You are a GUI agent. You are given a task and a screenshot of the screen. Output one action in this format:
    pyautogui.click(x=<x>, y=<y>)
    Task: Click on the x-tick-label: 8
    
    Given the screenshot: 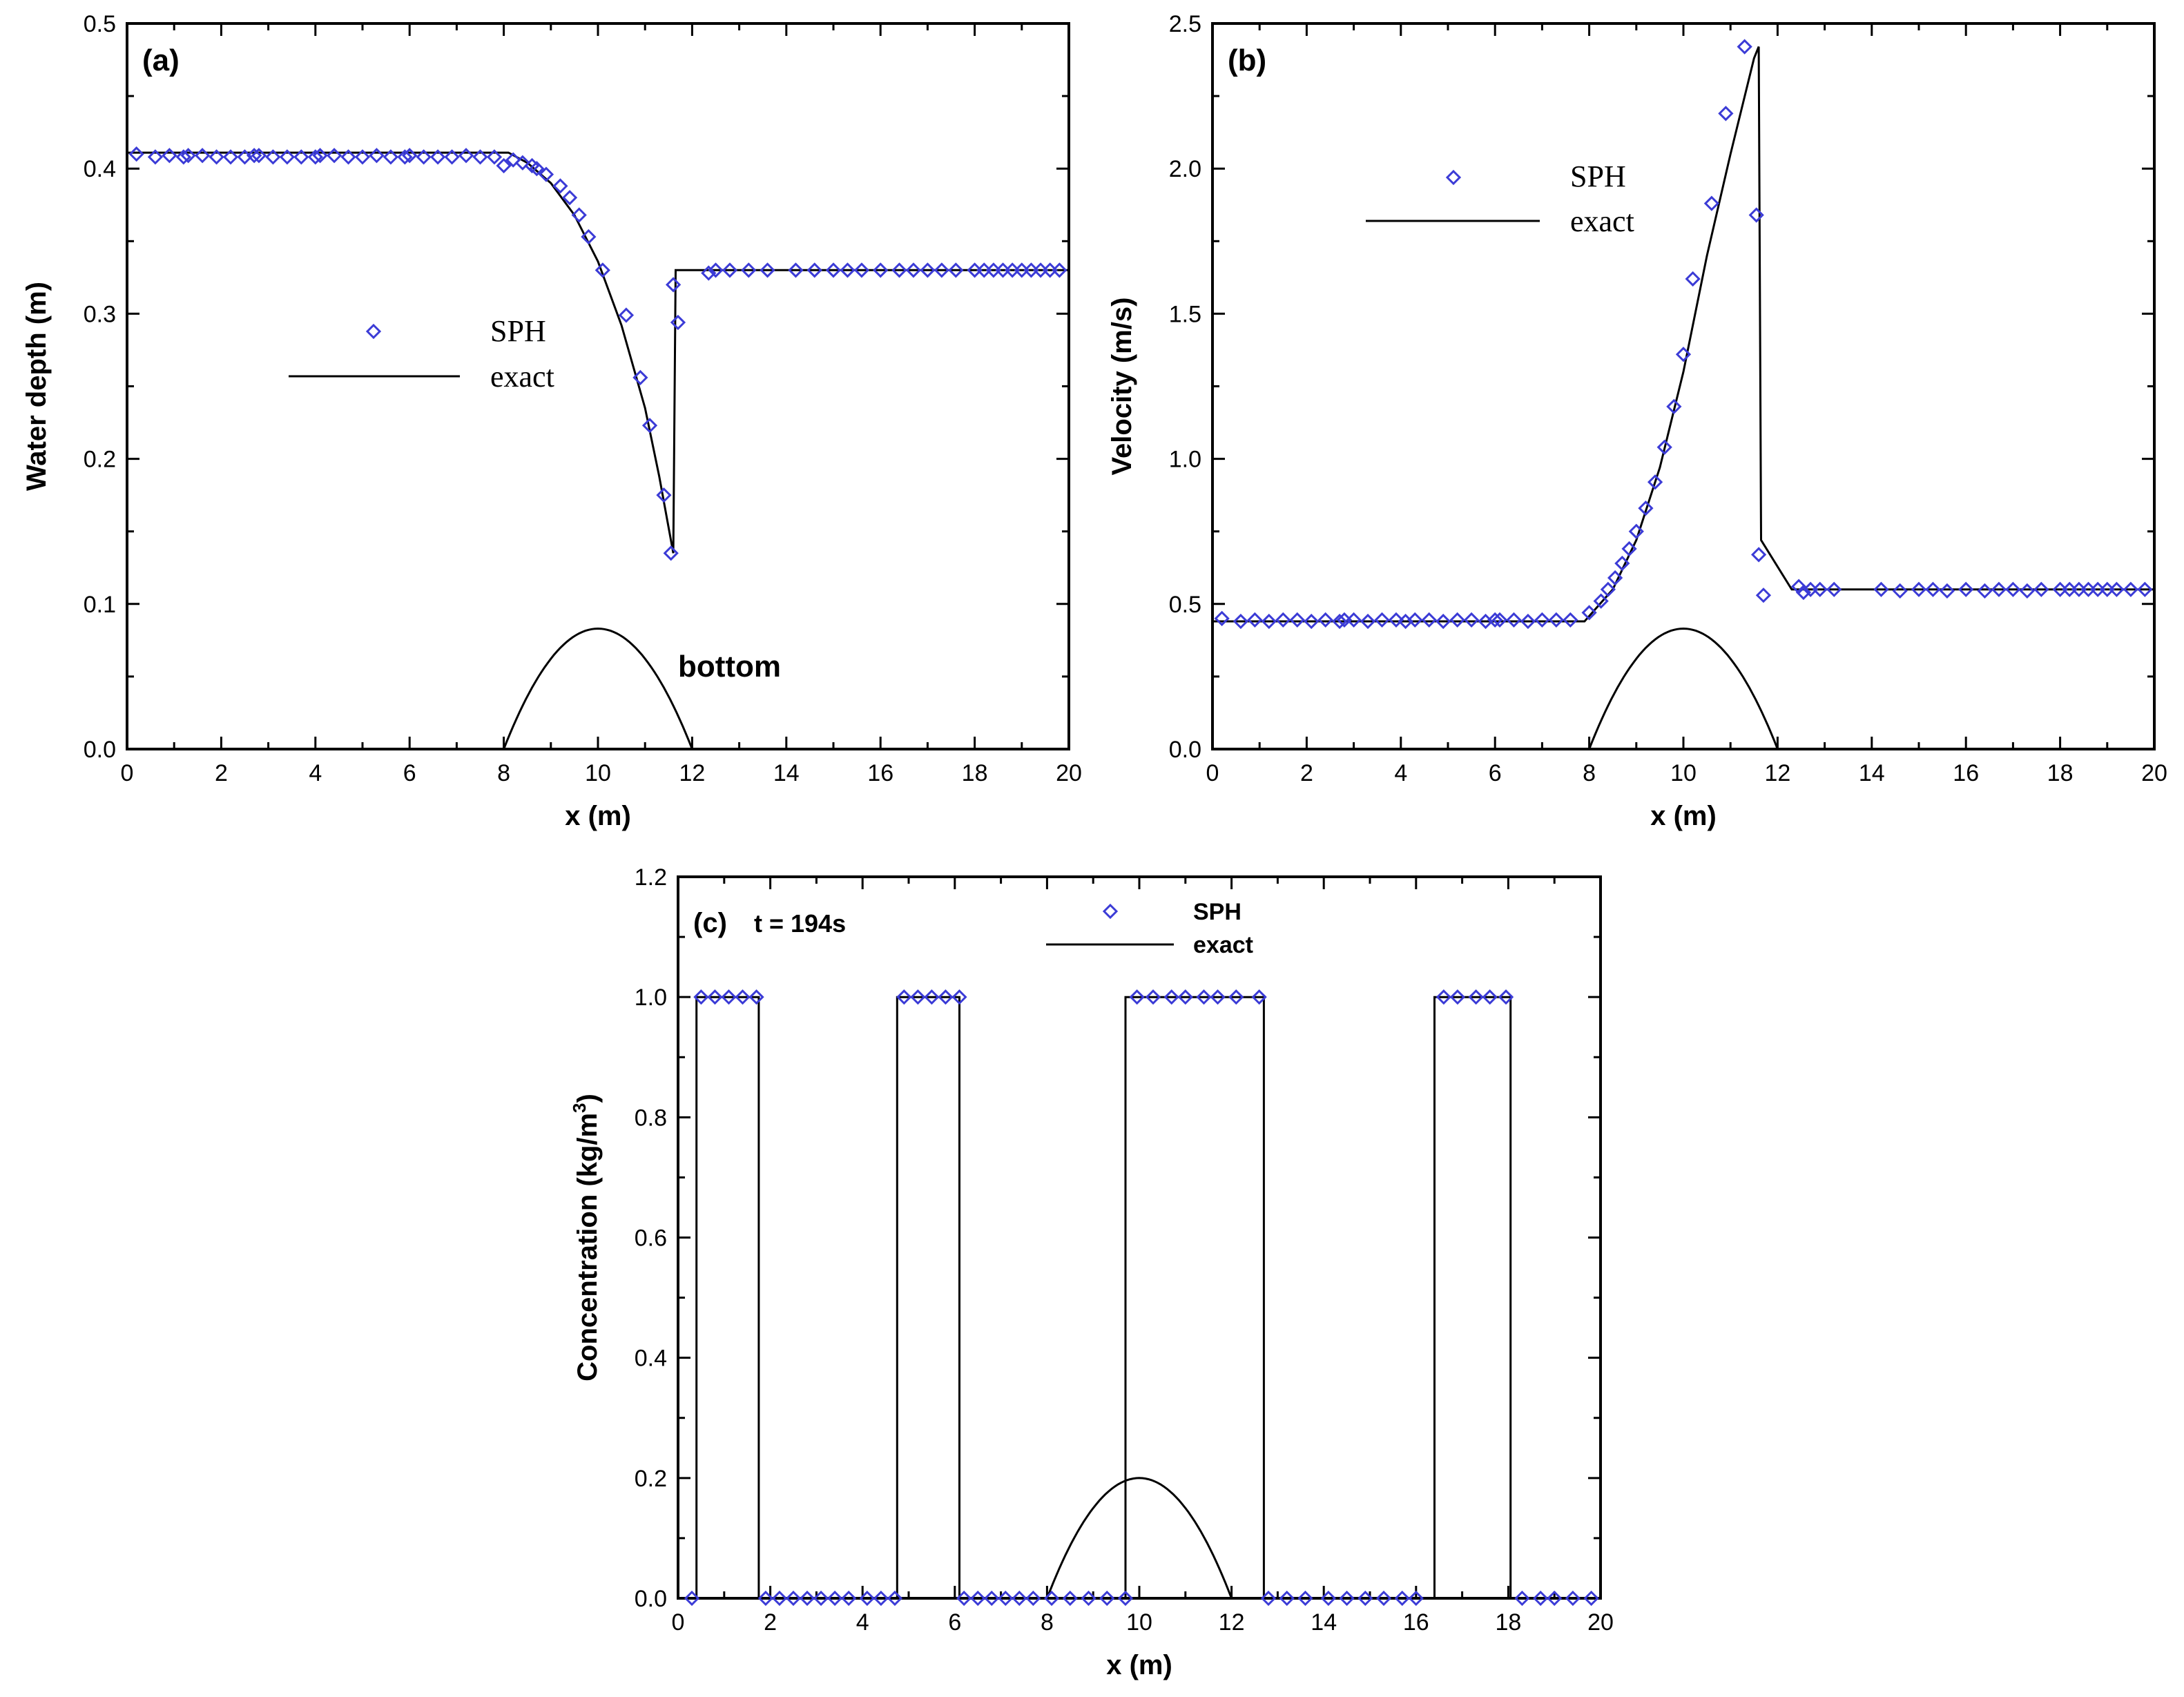 What is the action you would take?
    pyautogui.click(x=1589, y=773)
    